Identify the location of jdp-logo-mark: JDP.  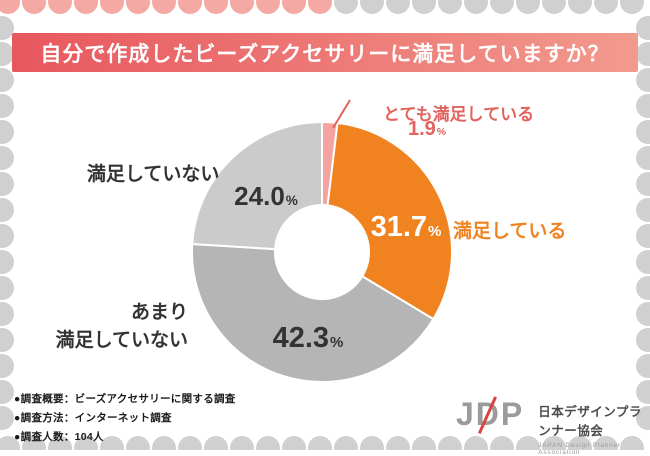
(495, 415).